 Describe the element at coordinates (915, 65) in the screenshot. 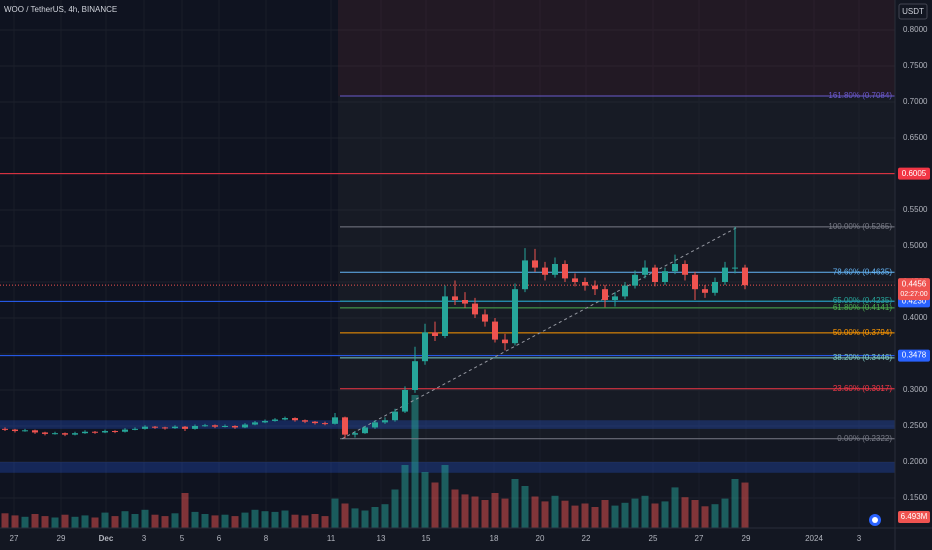

I see `y-tick-label: 0.7500` at that location.